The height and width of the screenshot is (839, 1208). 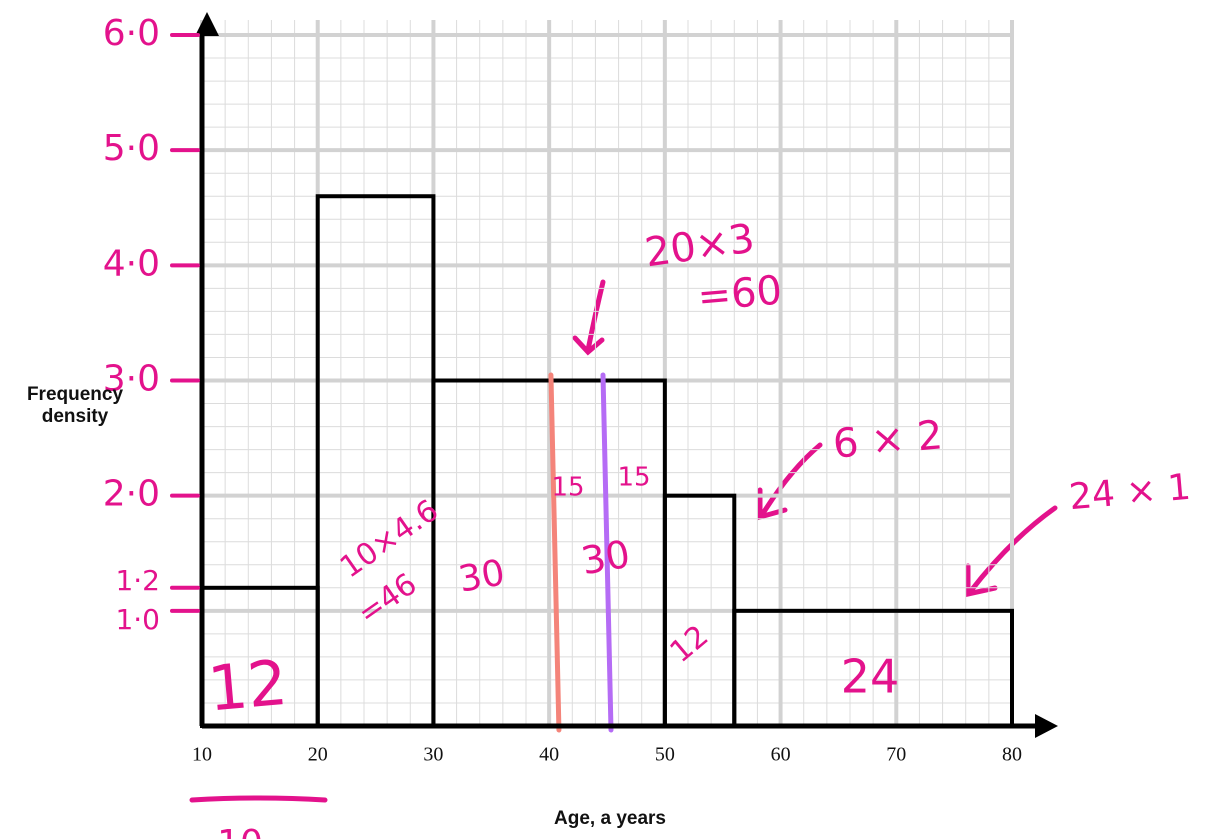 I want to click on annotation: 24, so click(x=870, y=677).